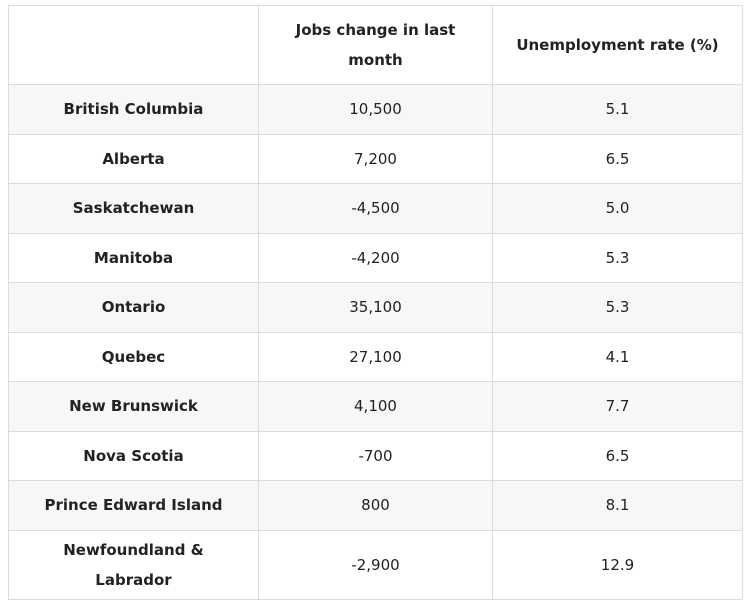 Image resolution: width=752 pixels, height=601 pixels. I want to click on province-cell: Quebec, so click(133, 356).